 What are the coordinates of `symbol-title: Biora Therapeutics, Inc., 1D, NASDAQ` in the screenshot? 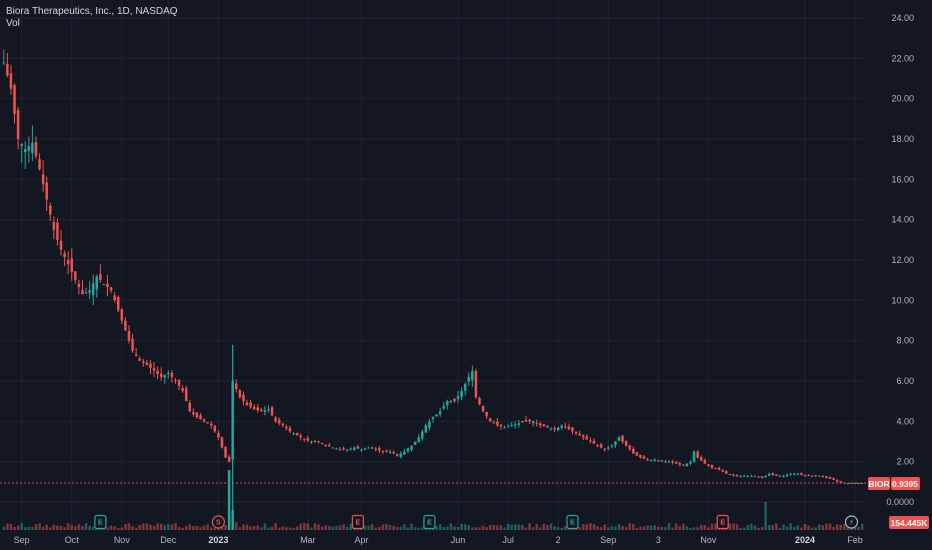 It's located at (92, 11).